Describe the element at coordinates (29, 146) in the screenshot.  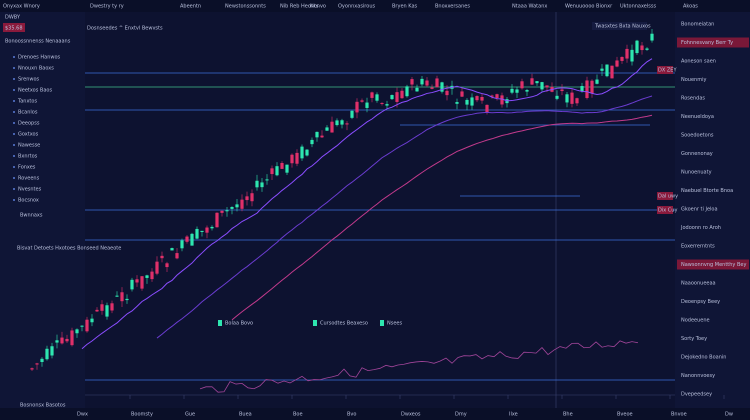
I see `panel-row: Nawesse` at that location.